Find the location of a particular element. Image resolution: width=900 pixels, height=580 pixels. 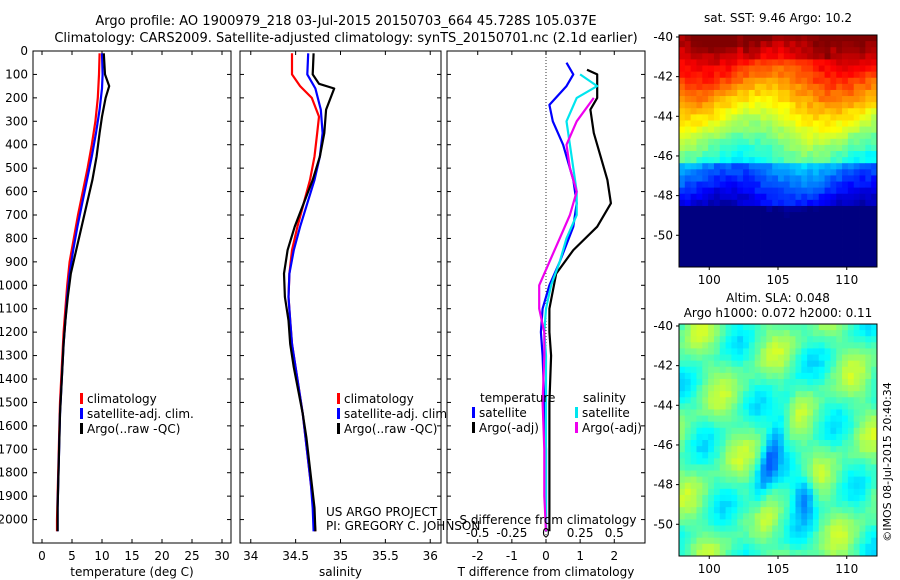

map-y-tick-label: -40 is located at coordinates (663, 326).